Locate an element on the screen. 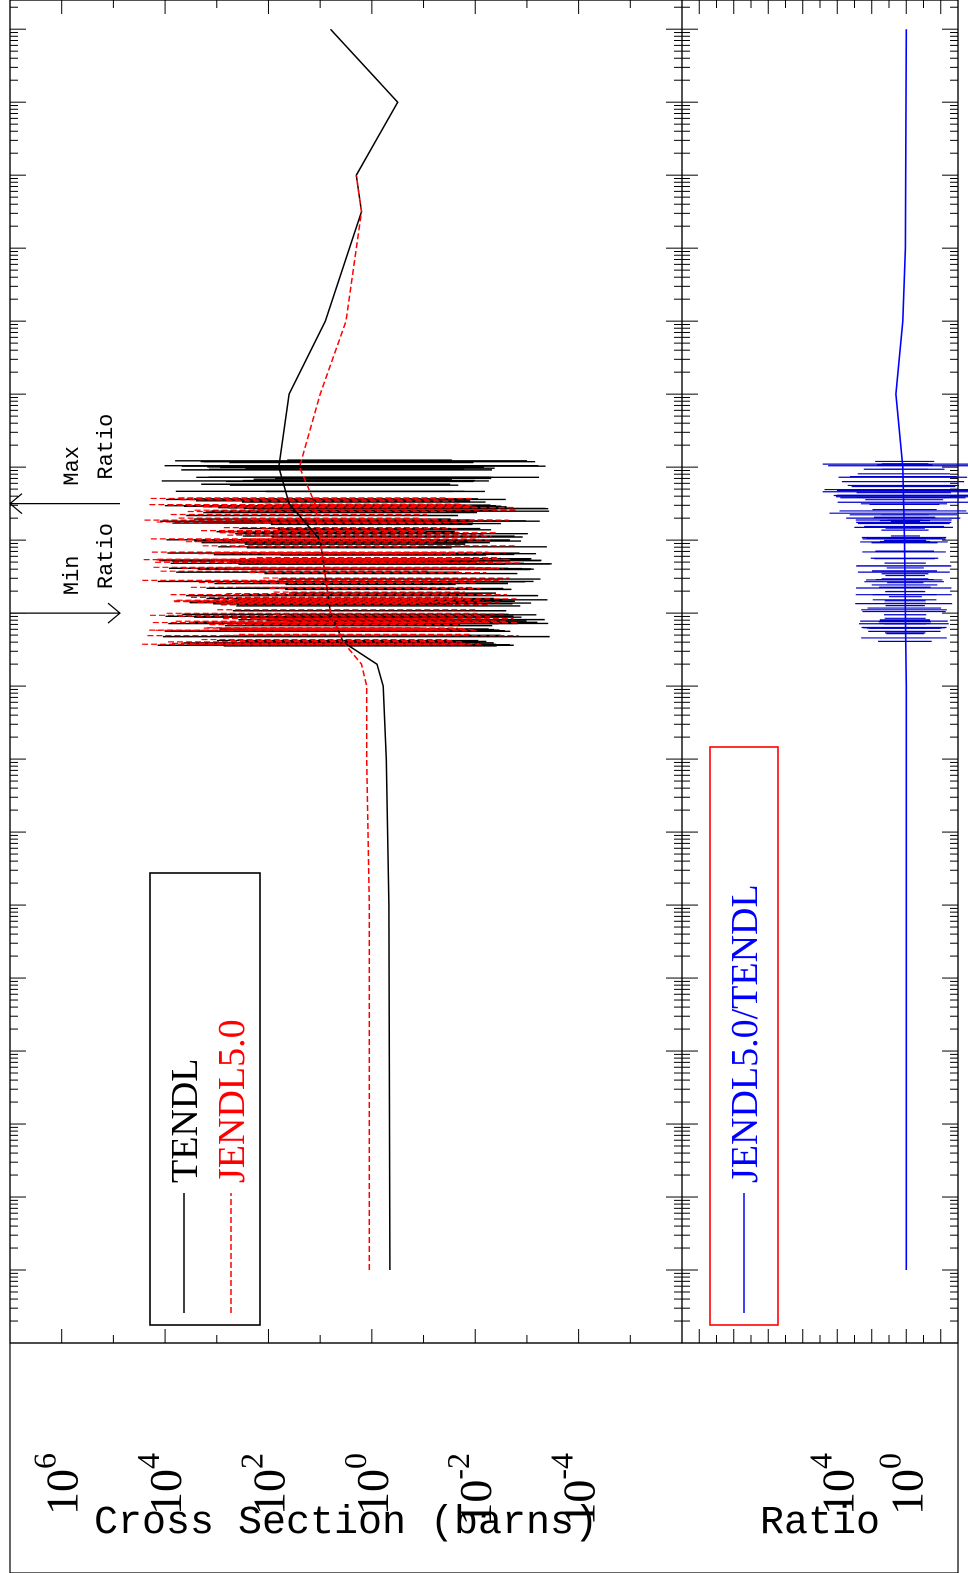  legend-box-cross-section is located at coordinates (205, 1099).